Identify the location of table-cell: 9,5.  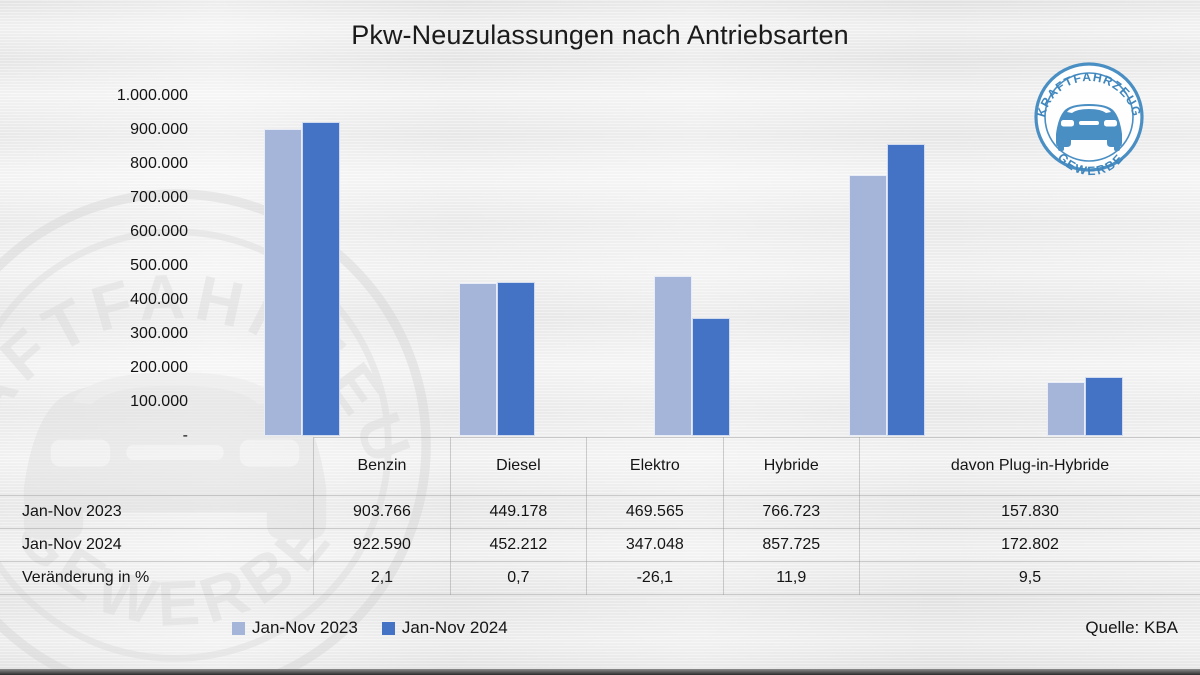
(1029, 578).